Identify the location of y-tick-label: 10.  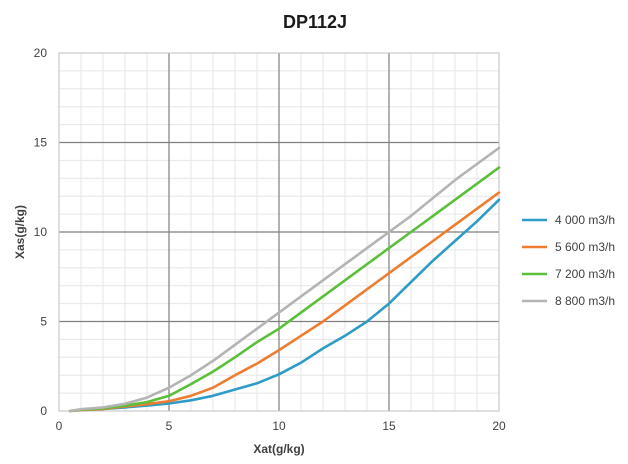
(41, 232).